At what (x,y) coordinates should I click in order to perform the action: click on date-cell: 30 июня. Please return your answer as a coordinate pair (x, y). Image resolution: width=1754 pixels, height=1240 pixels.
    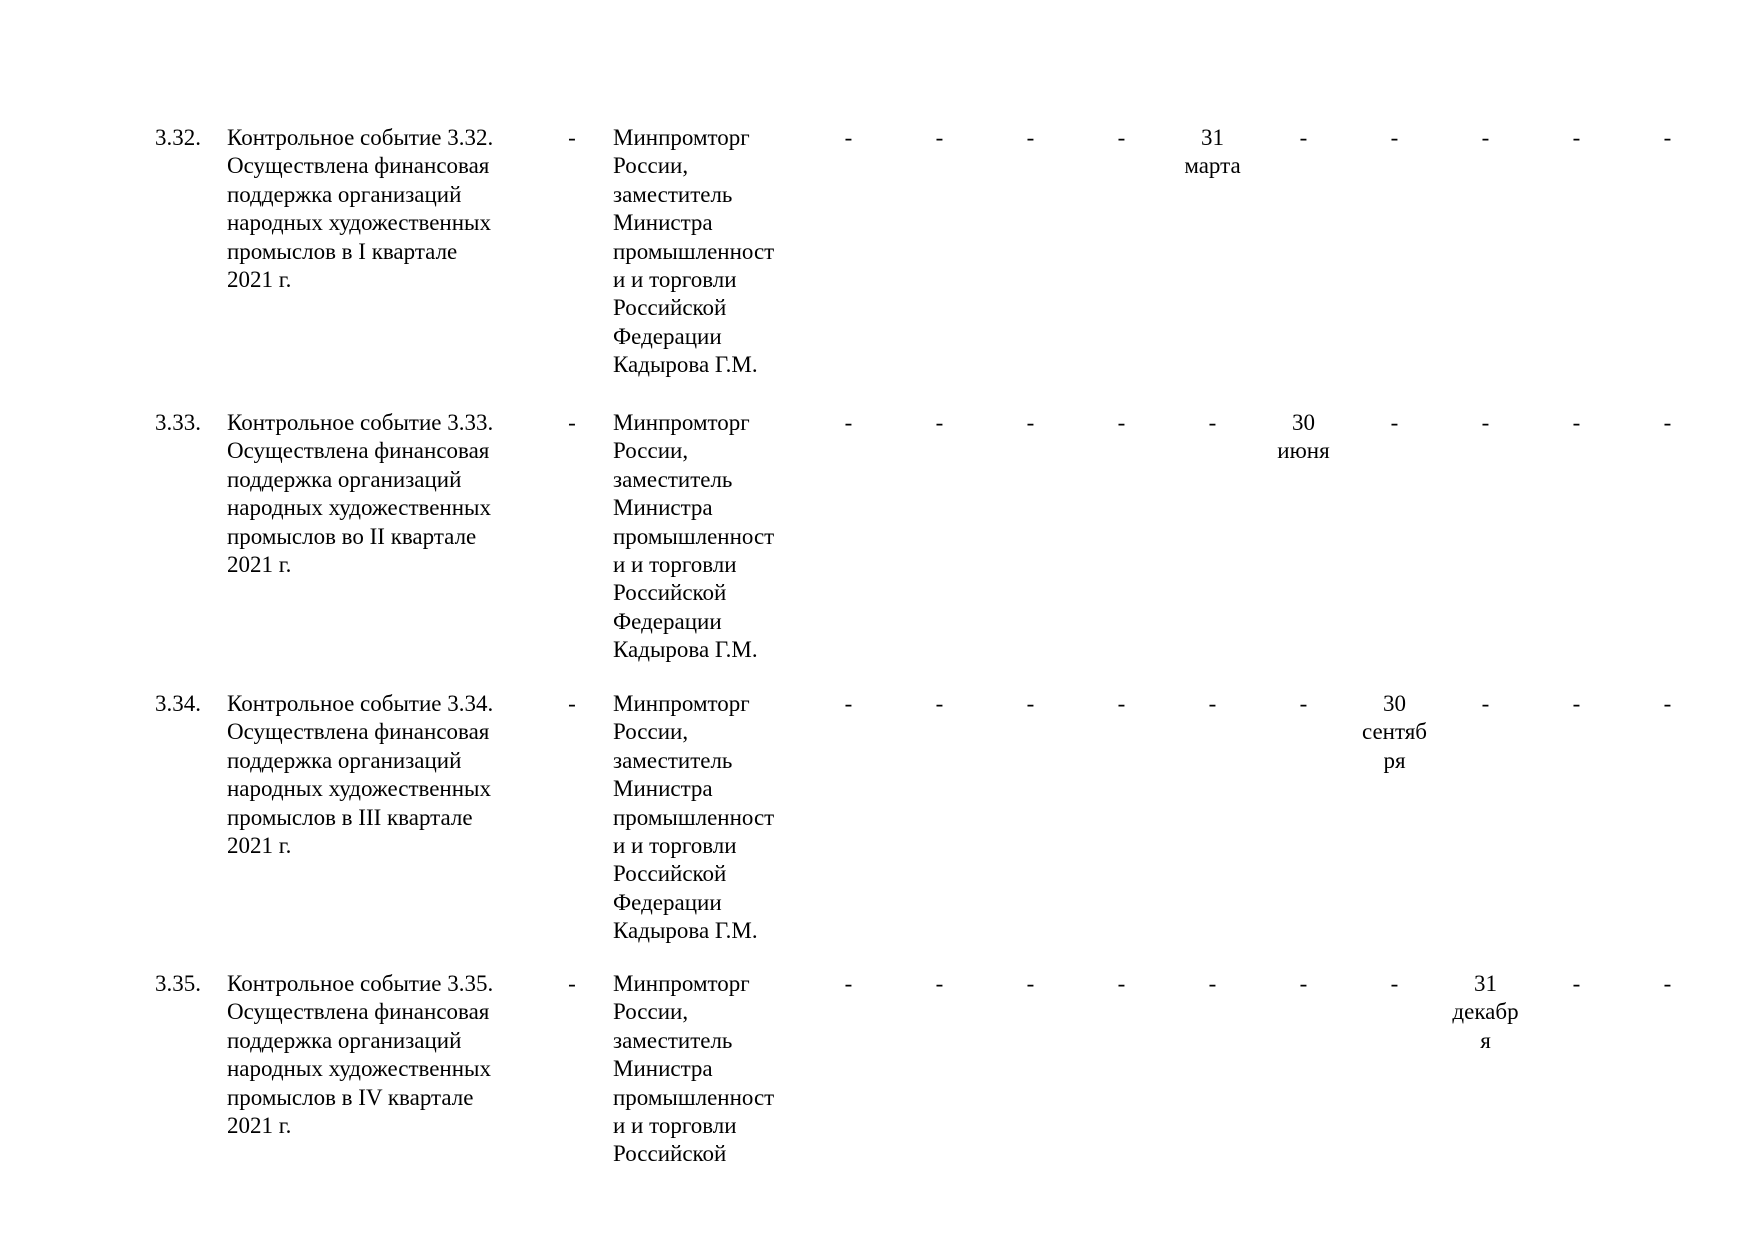
    Looking at the image, I should click on (1303, 437).